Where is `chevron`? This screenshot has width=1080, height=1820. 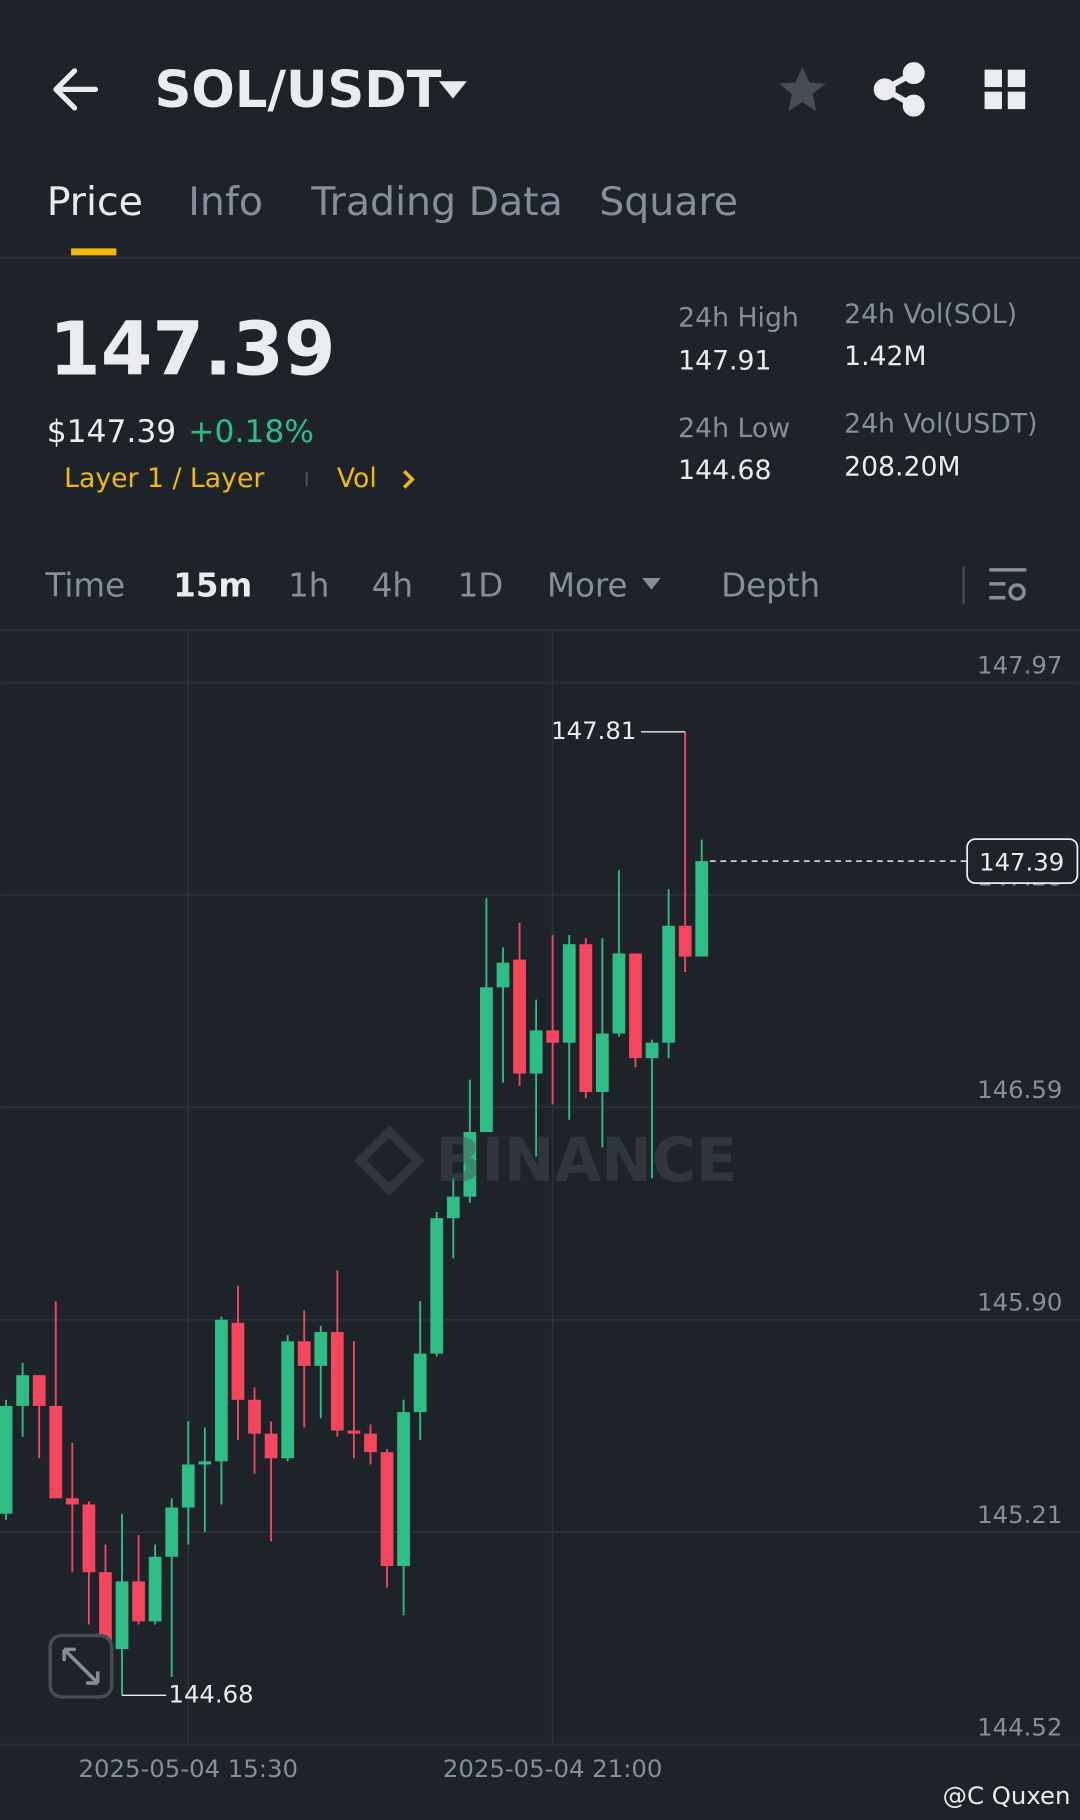 chevron is located at coordinates (408, 479).